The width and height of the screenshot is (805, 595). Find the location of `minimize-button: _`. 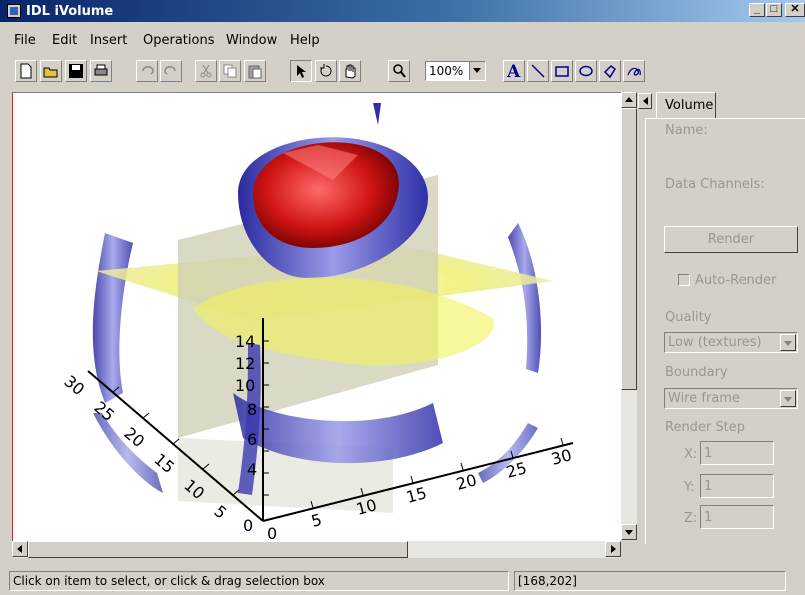

minimize-button: _ is located at coordinates (757, 10).